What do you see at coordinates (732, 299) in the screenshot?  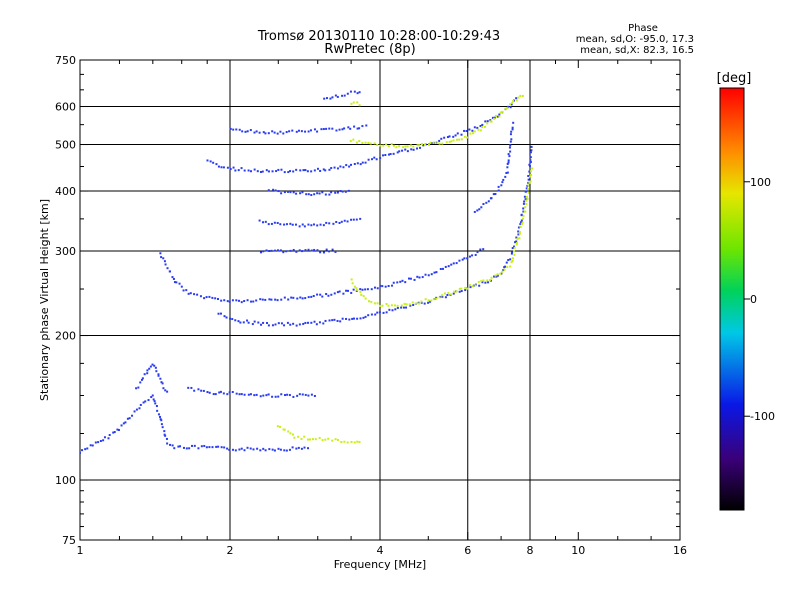 I see `colorbar-gradient` at bounding box center [732, 299].